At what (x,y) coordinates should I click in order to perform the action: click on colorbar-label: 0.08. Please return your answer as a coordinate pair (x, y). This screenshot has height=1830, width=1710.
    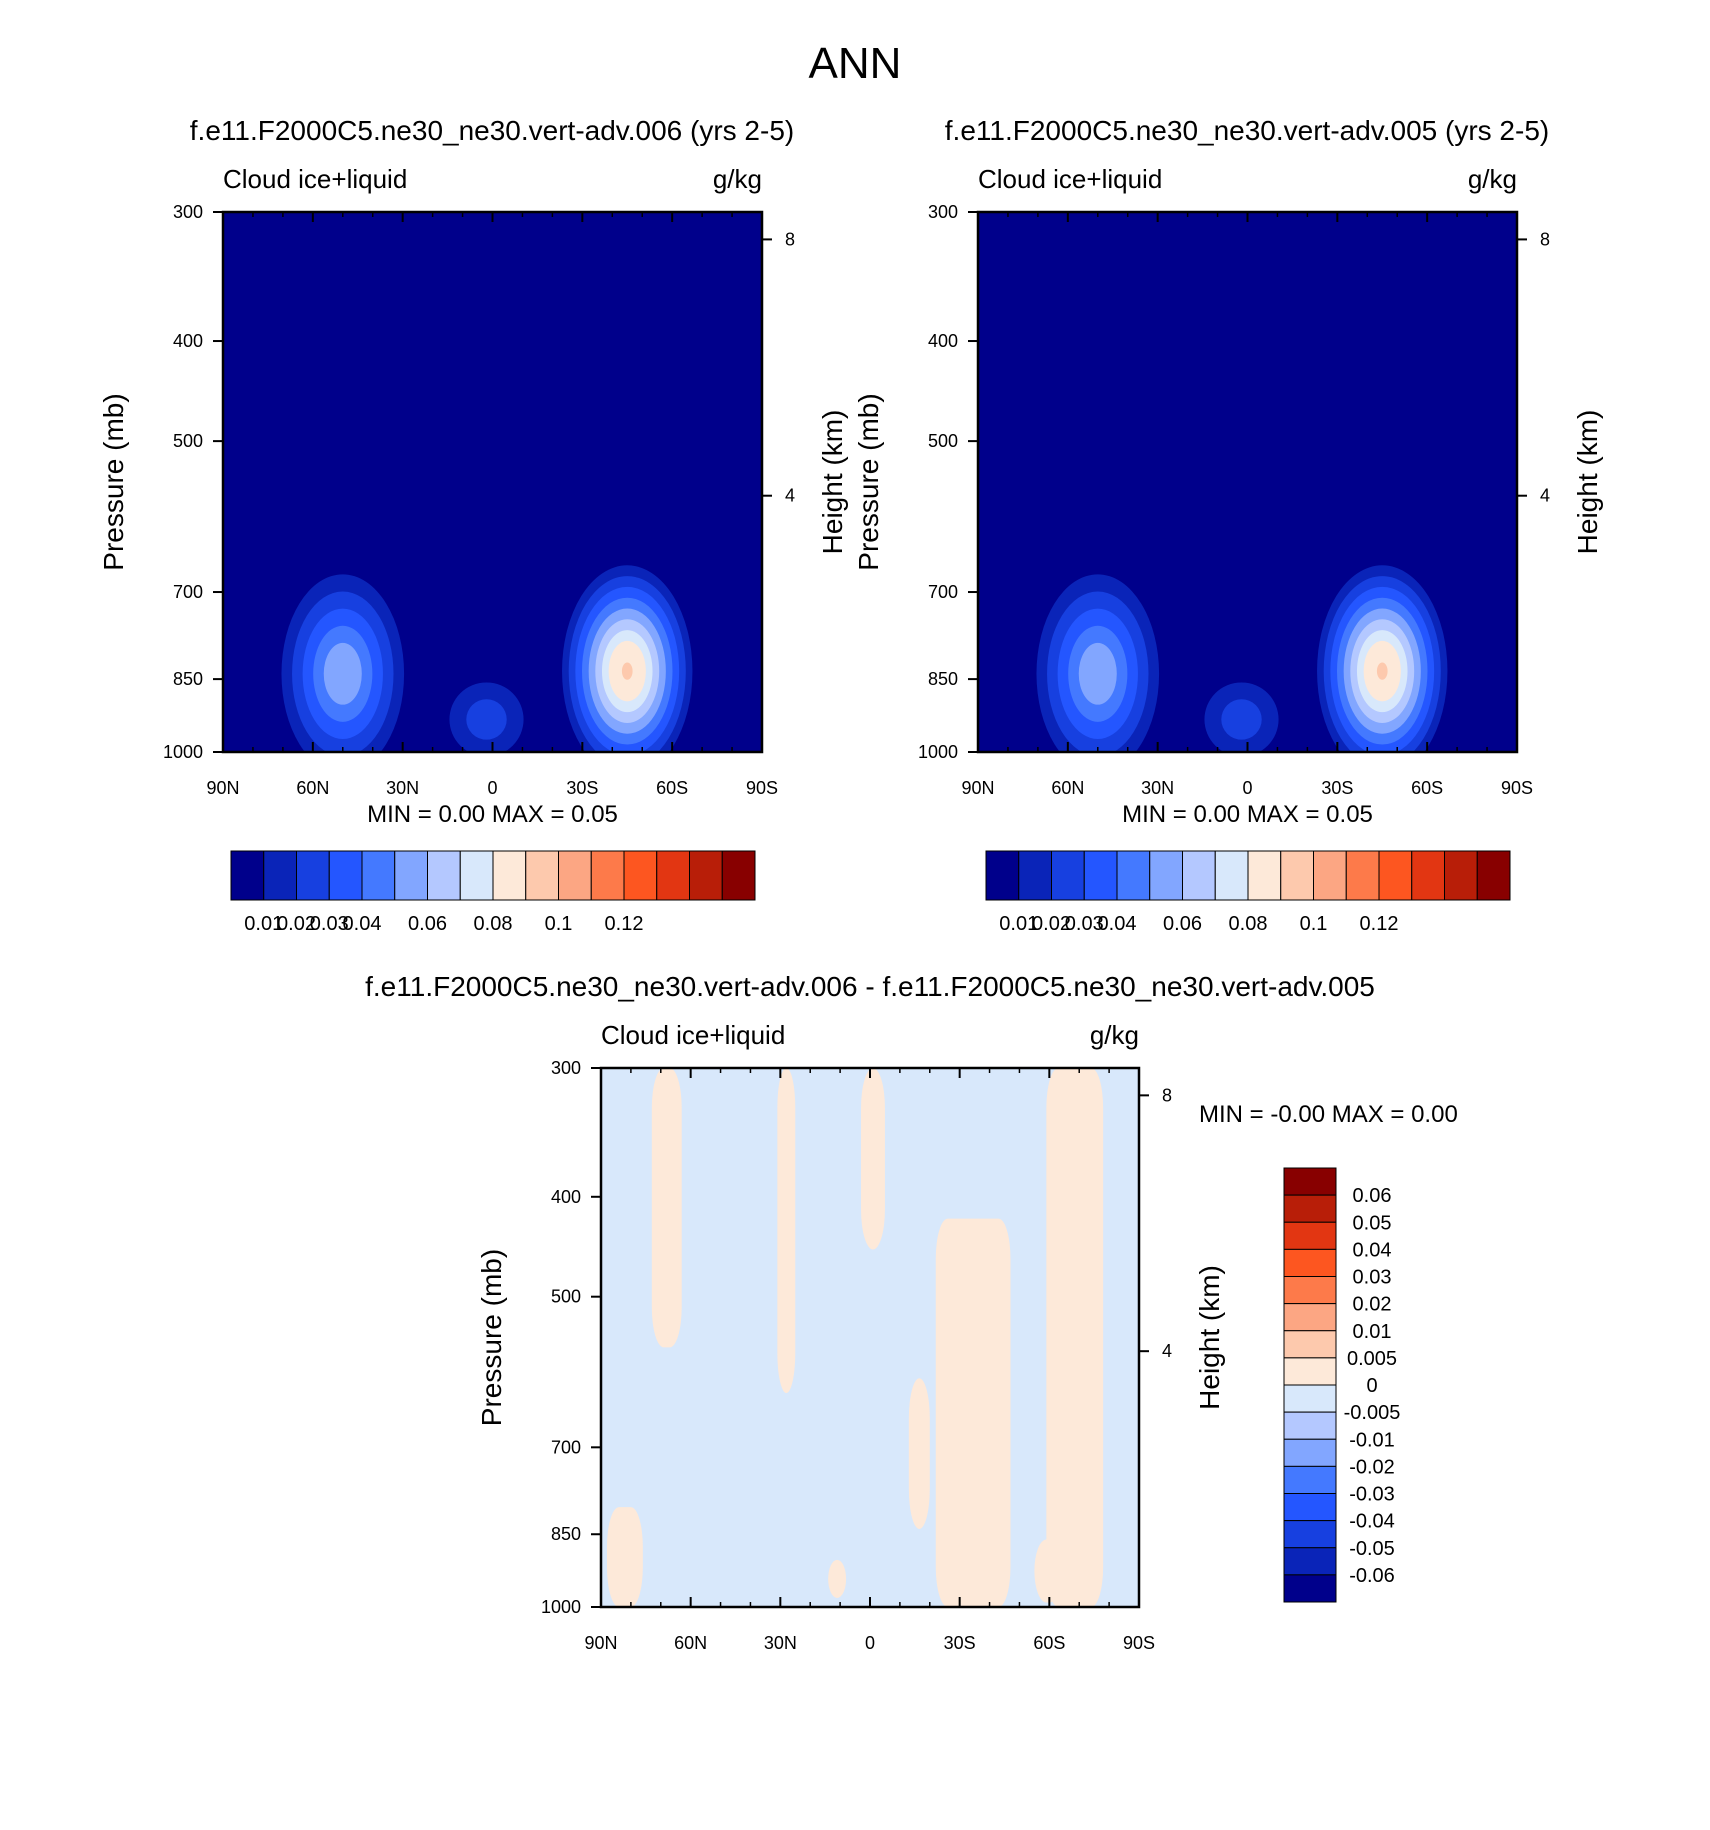
    Looking at the image, I should click on (493, 924).